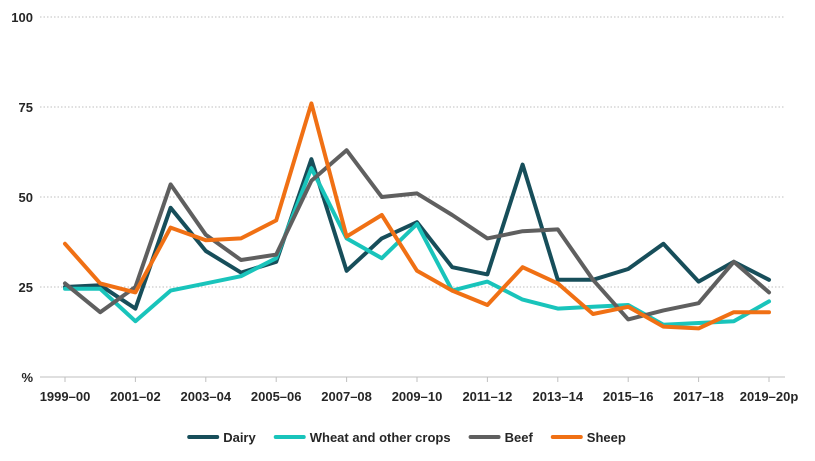  Describe the element at coordinates (205, 396) in the screenshot. I see `x-tick-label: 2003–04` at that location.